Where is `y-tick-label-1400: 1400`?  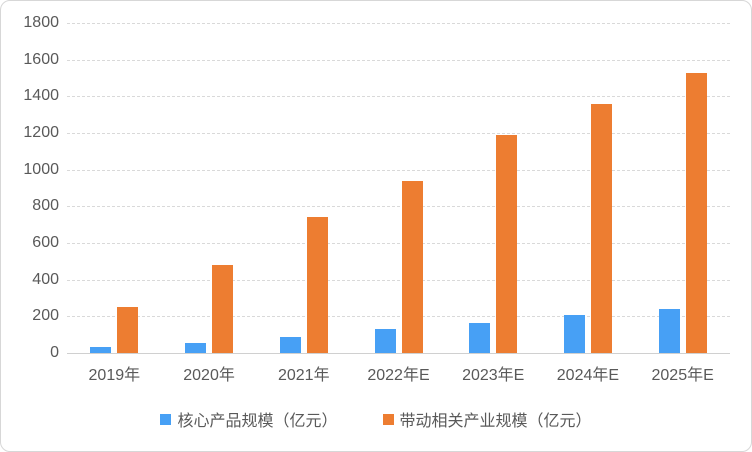
y-tick-label-1400: 1400 is located at coordinates (41, 96).